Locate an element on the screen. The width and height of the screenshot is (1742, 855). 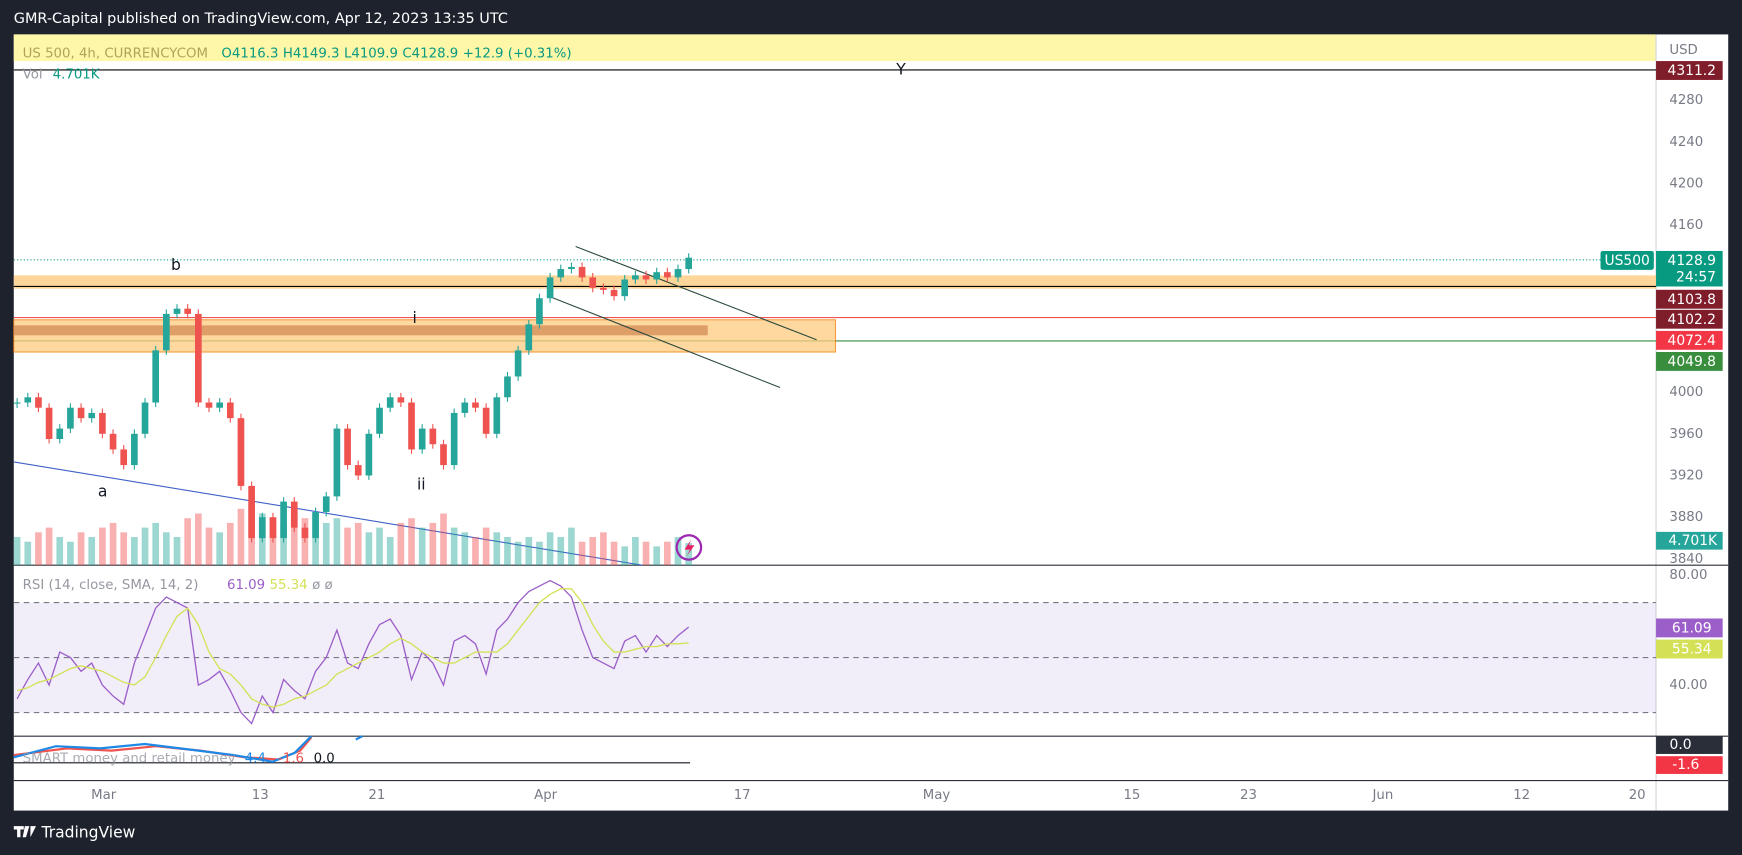
price-tag-text: 4103.8 is located at coordinates (1692, 300).